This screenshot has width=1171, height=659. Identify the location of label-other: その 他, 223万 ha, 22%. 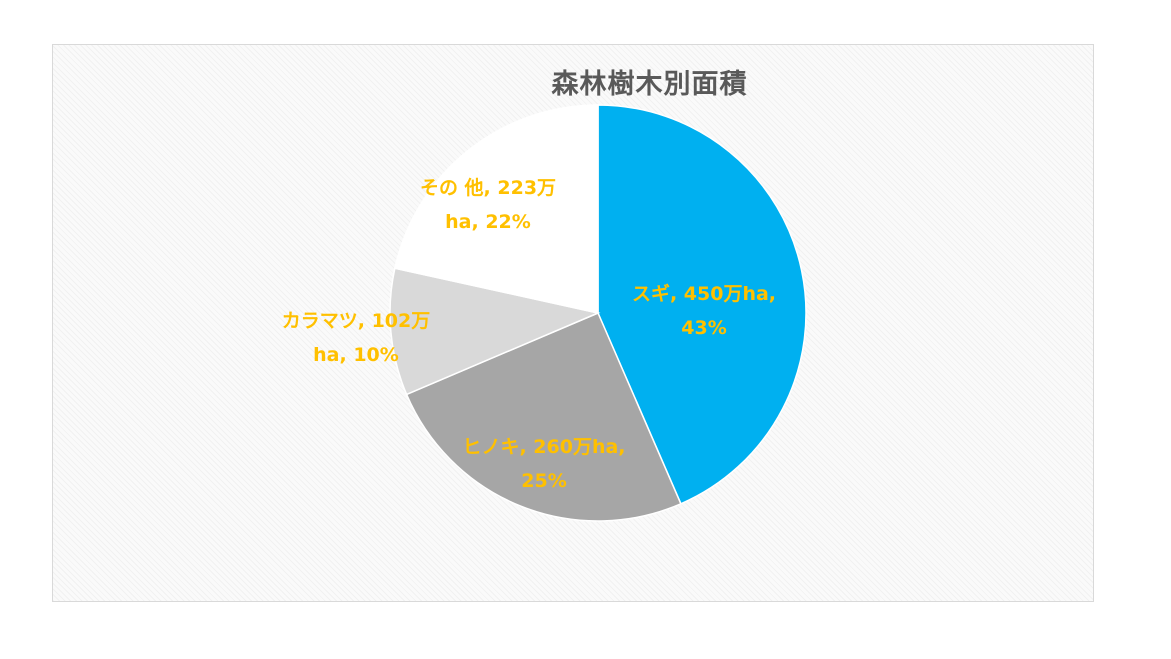
(488, 204).